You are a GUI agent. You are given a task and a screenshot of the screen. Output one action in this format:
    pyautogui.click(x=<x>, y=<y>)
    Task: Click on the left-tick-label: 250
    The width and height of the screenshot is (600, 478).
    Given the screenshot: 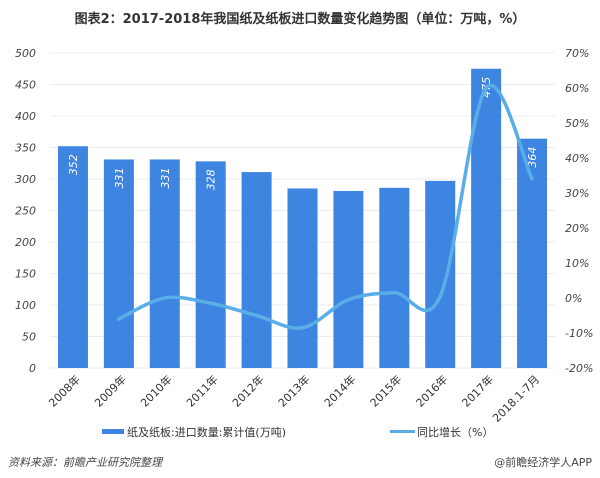 What is the action you would take?
    pyautogui.click(x=25, y=211)
    